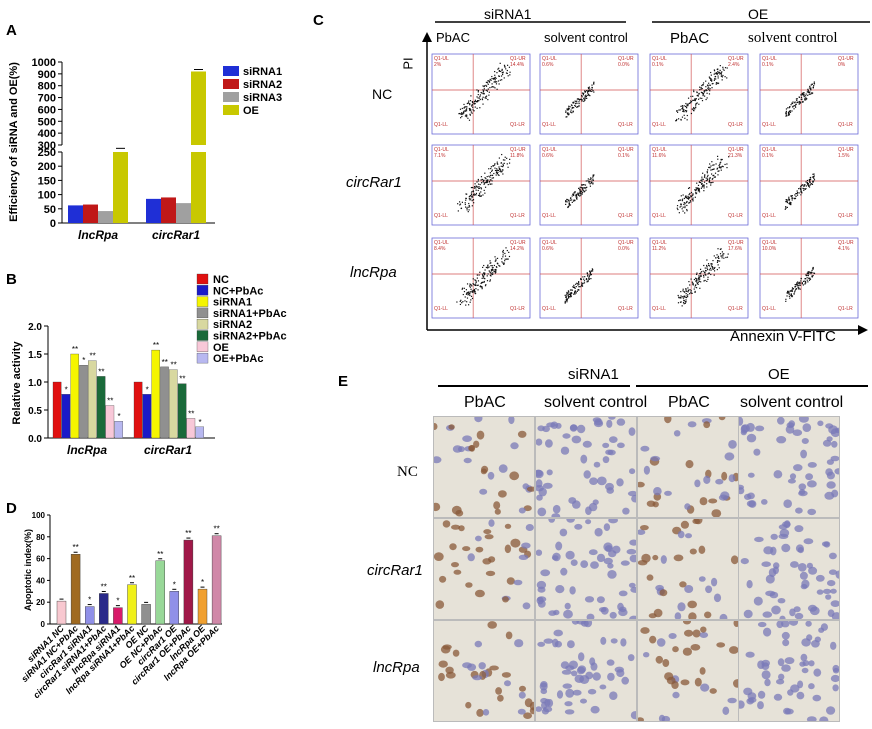  I want to click on significance-mark: **, so click(173, 365).